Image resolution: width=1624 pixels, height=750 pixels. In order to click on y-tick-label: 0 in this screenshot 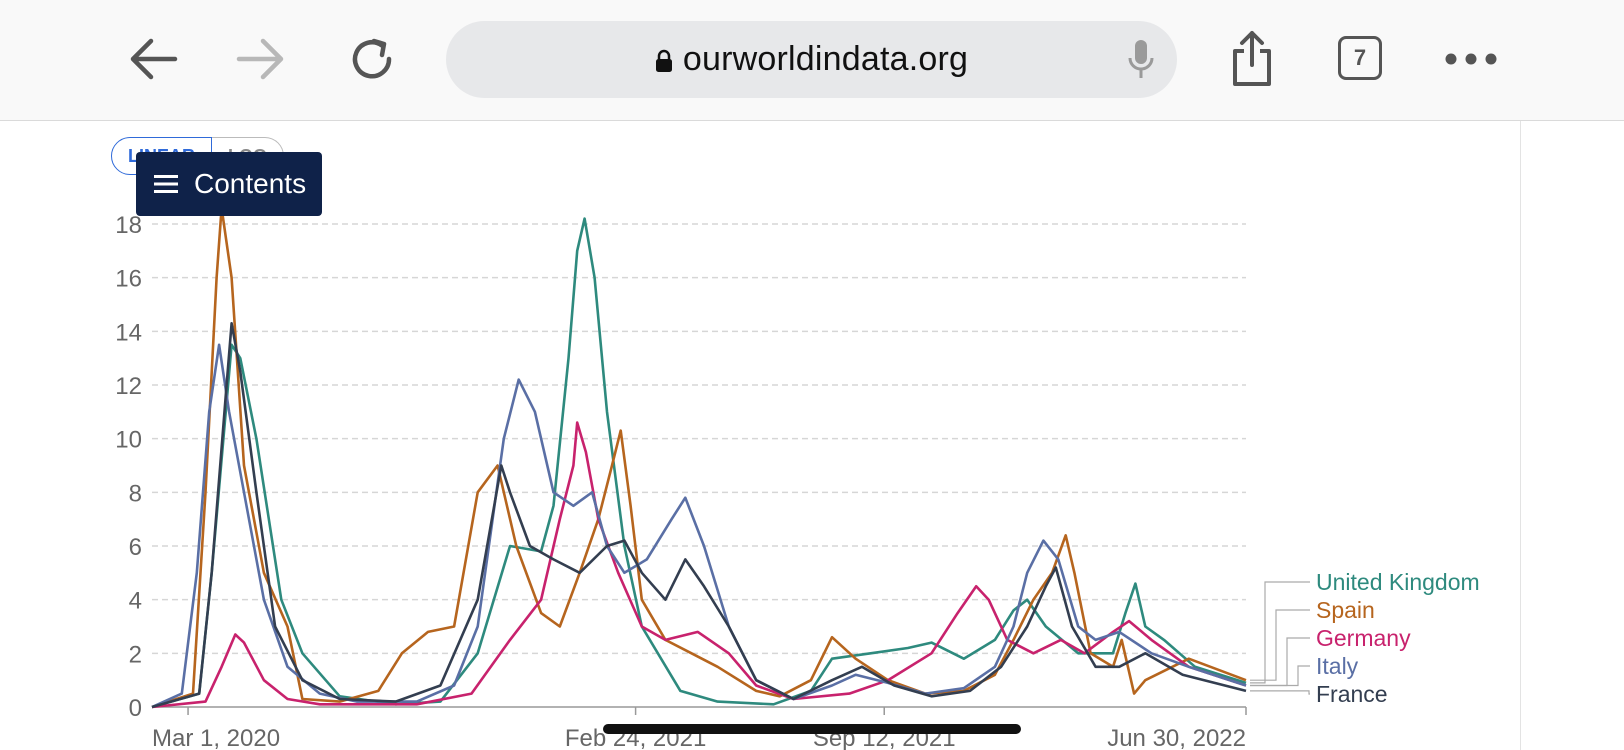, I will do `click(135, 708)`.